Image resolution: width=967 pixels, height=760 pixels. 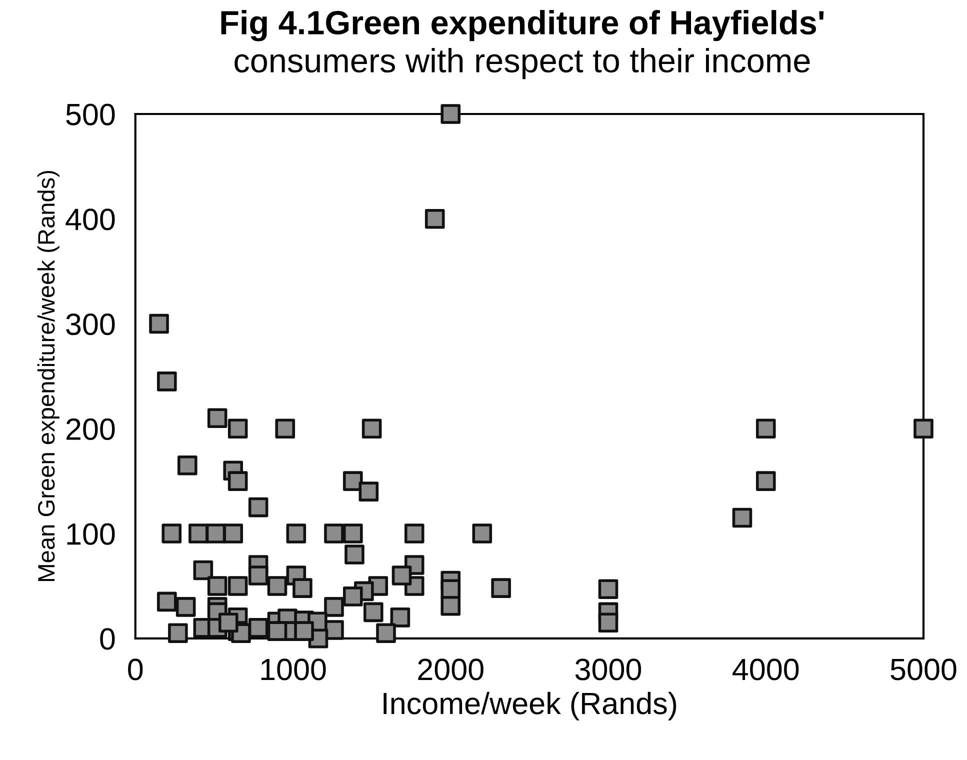 What do you see at coordinates (293, 669) in the screenshot?
I see `x-tick-label: 1000` at bounding box center [293, 669].